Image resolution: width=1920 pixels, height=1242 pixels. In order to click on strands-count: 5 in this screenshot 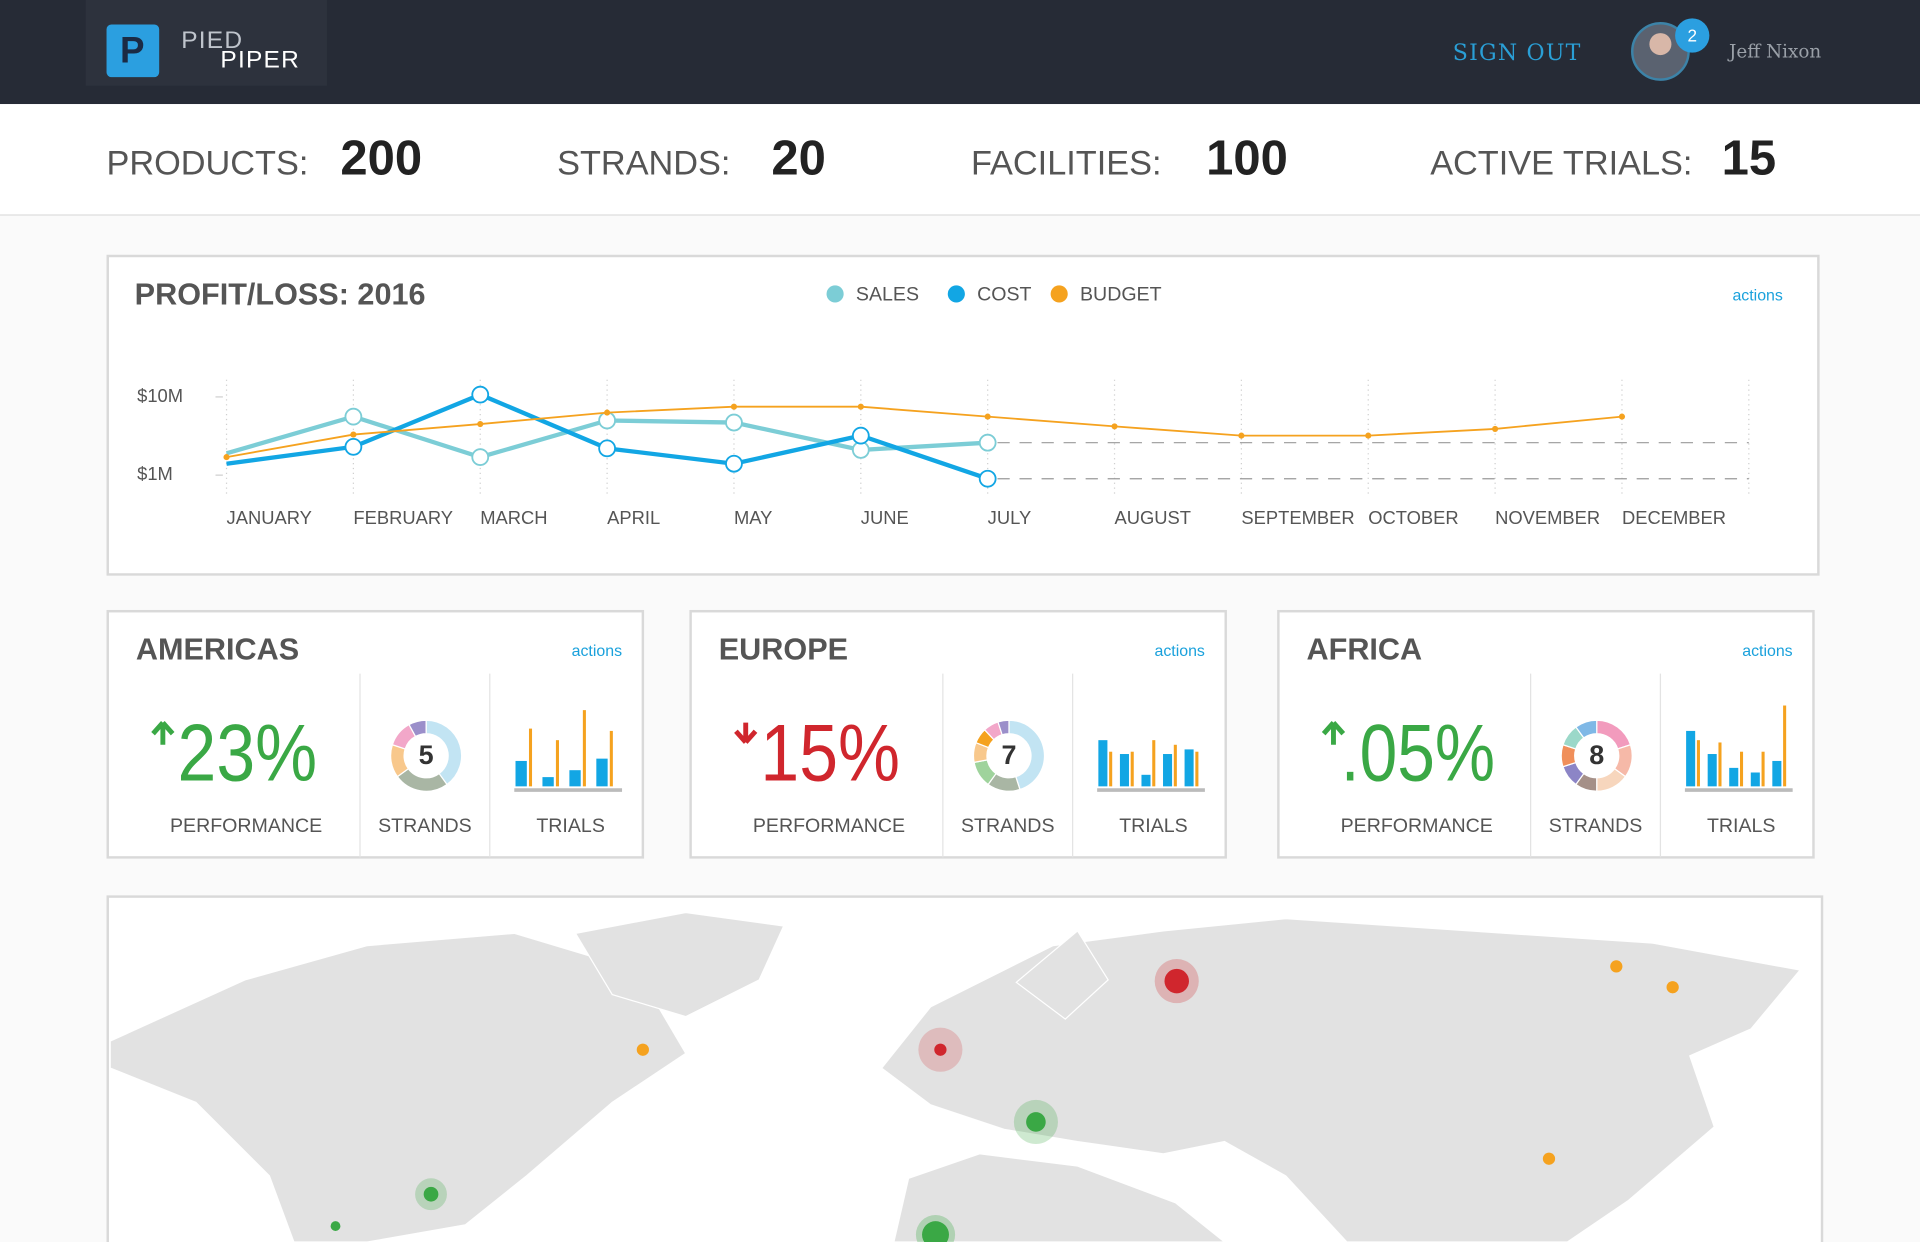, I will do `click(426, 755)`.